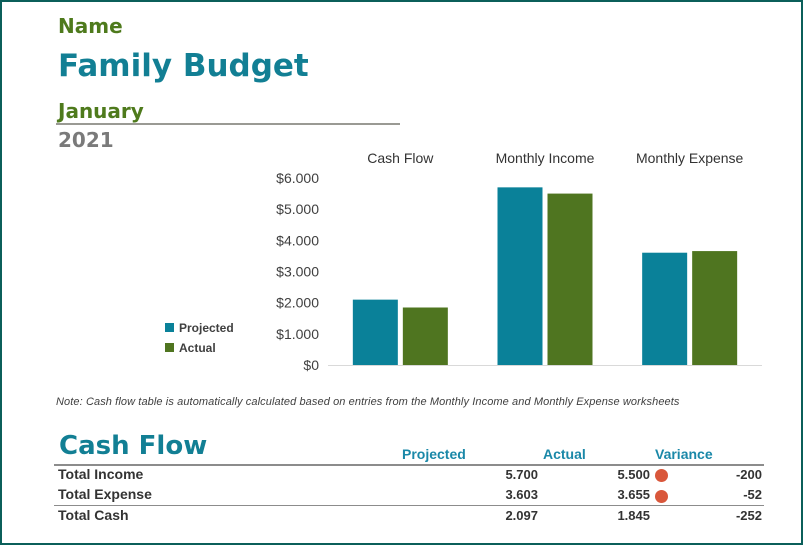  Describe the element at coordinates (715, 308) in the screenshot. I see `bar-actual-monthly-expense` at that location.